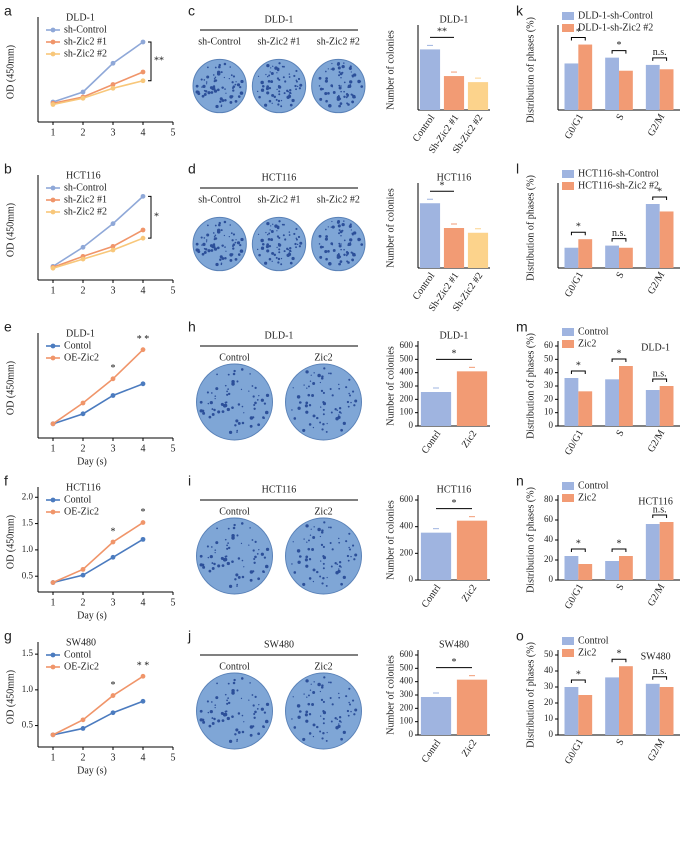 Image resolution: width=685 pixels, height=864 pixels. I want to click on legend-label: Zic2, so click(587, 343).